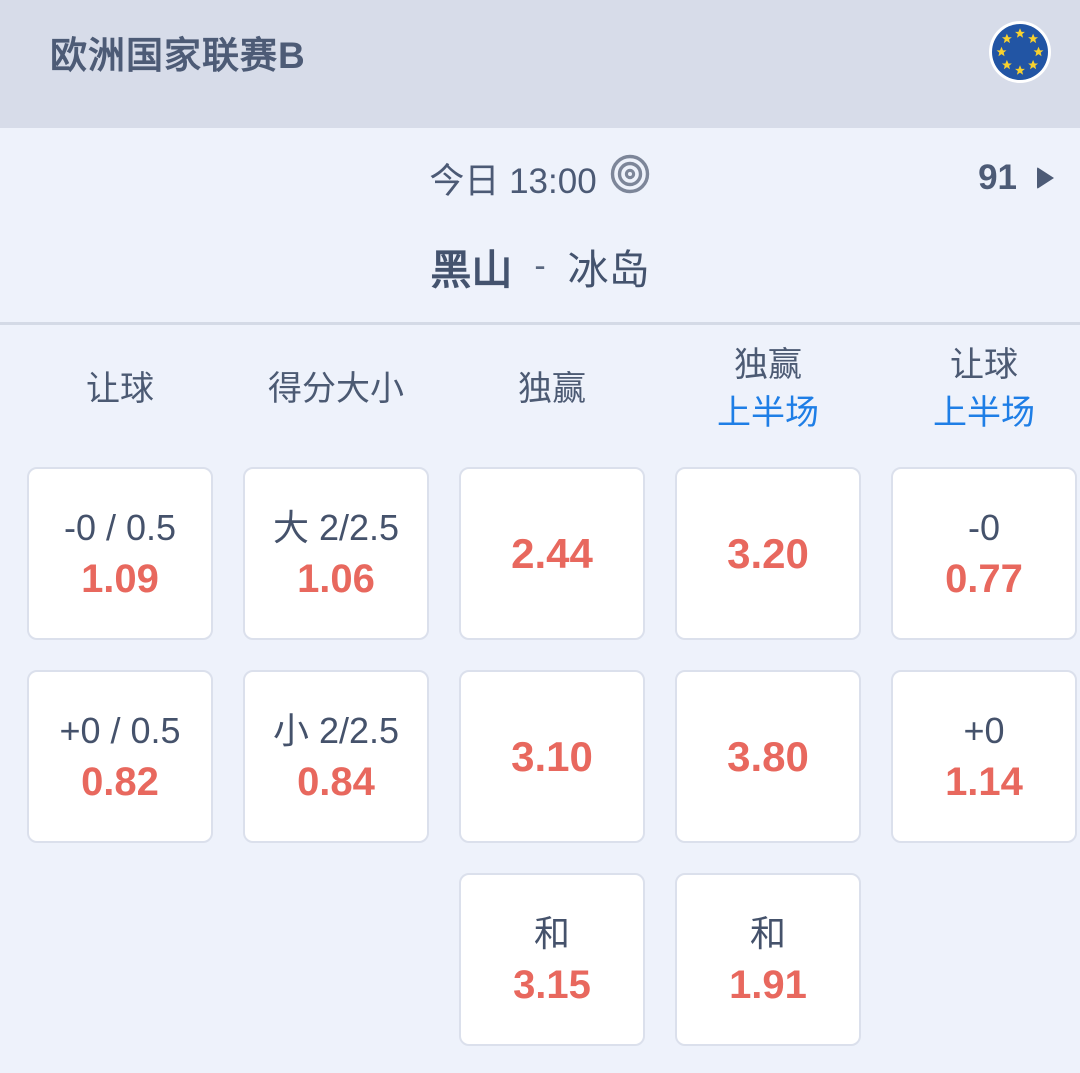 This screenshot has height=1073, width=1080. What do you see at coordinates (1045, 178) in the screenshot?
I see `chevron-right-icon` at bounding box center [1045, 178].